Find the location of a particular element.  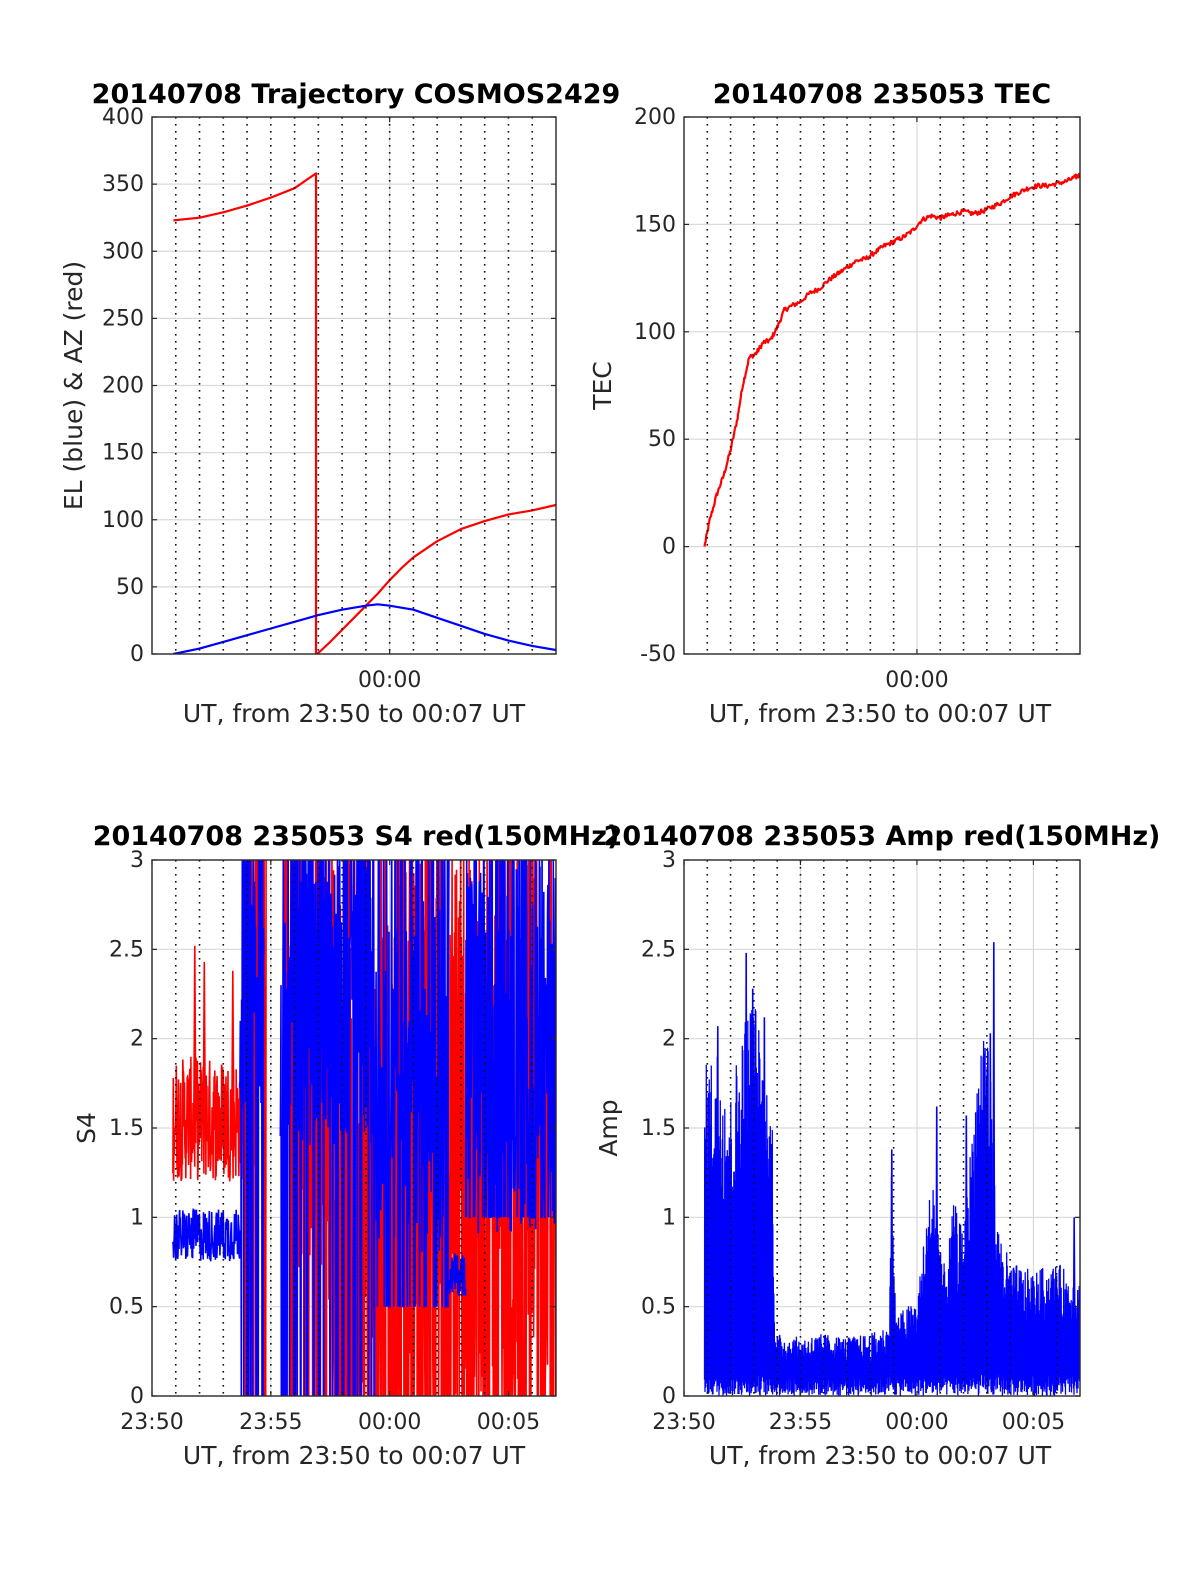

y-tick-label: 300 is located at coordinates (123, 251).